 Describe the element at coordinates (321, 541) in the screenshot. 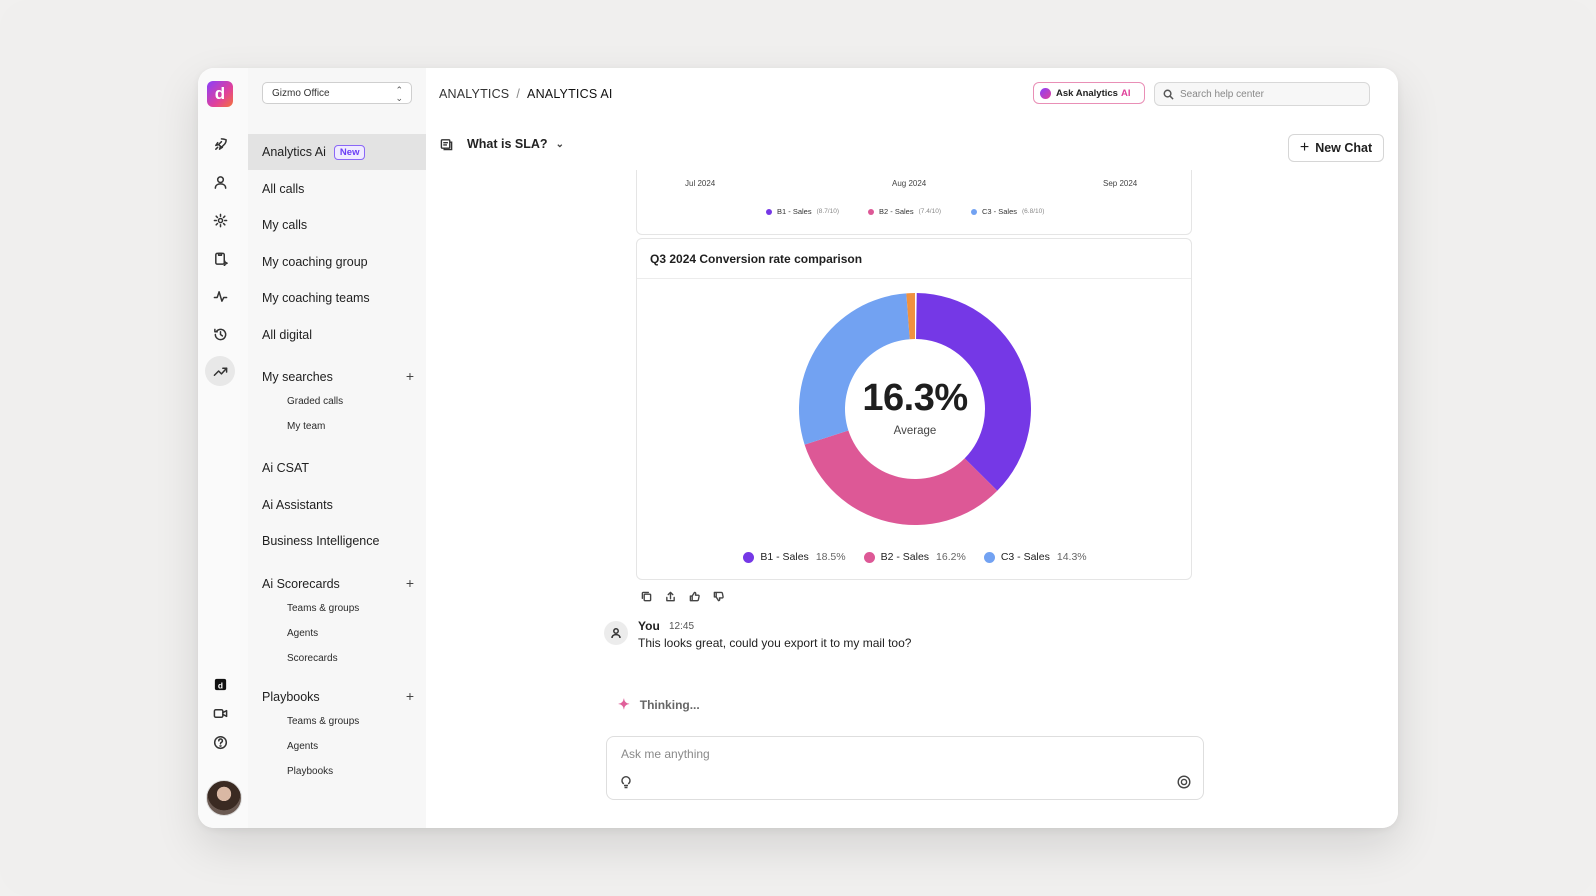

I see `sidebar-item-label: Business Intelligence` at that location.